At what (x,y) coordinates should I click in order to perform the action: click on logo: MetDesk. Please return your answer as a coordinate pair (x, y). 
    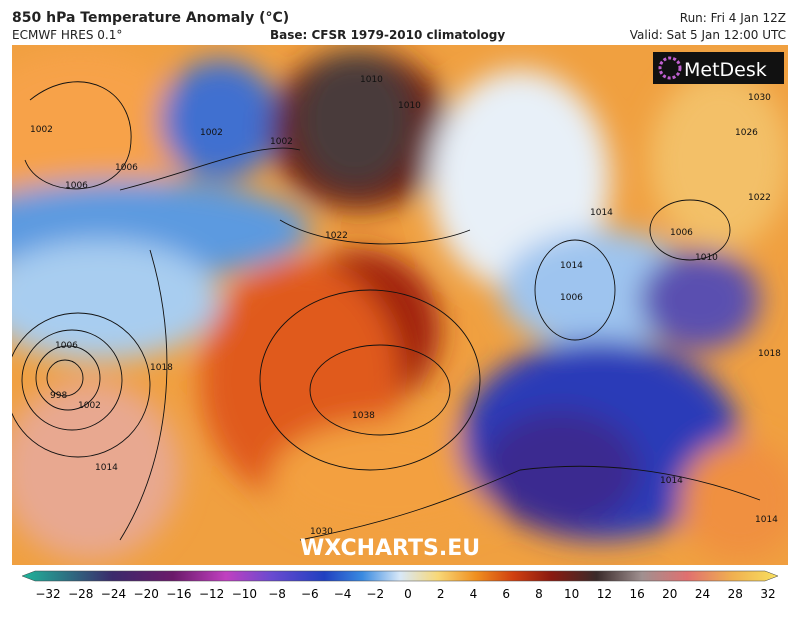
    Looking at the image, I should click on (725, 70).